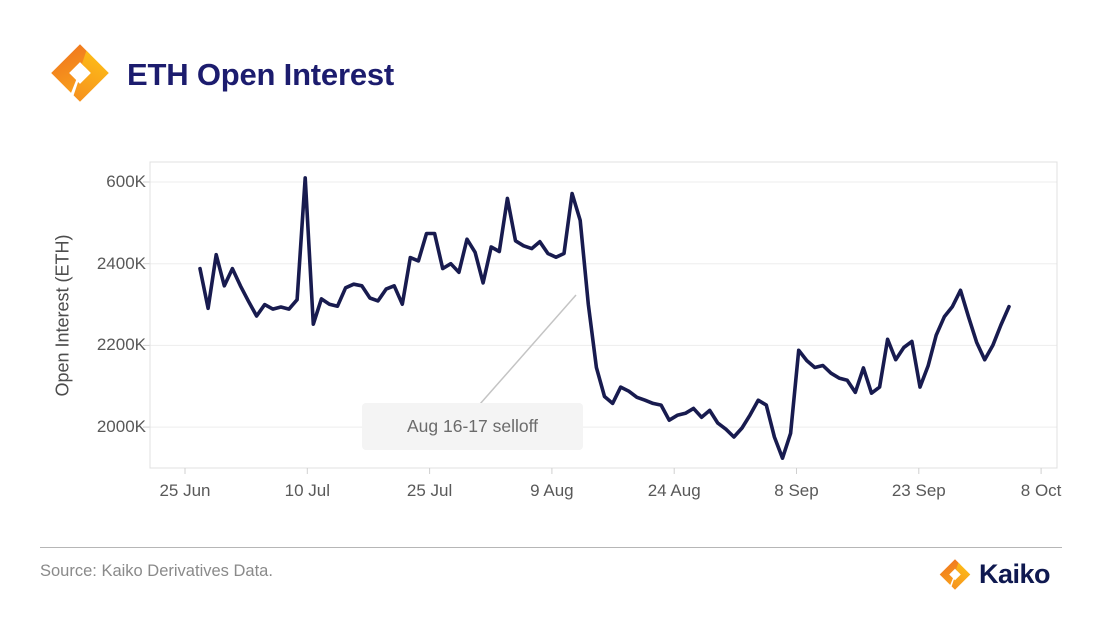  What do you see at coordinates (1015, 574) in the screenshot?
I see `brand-wordmark: Kaiko` at bounding box center [1015, 574].